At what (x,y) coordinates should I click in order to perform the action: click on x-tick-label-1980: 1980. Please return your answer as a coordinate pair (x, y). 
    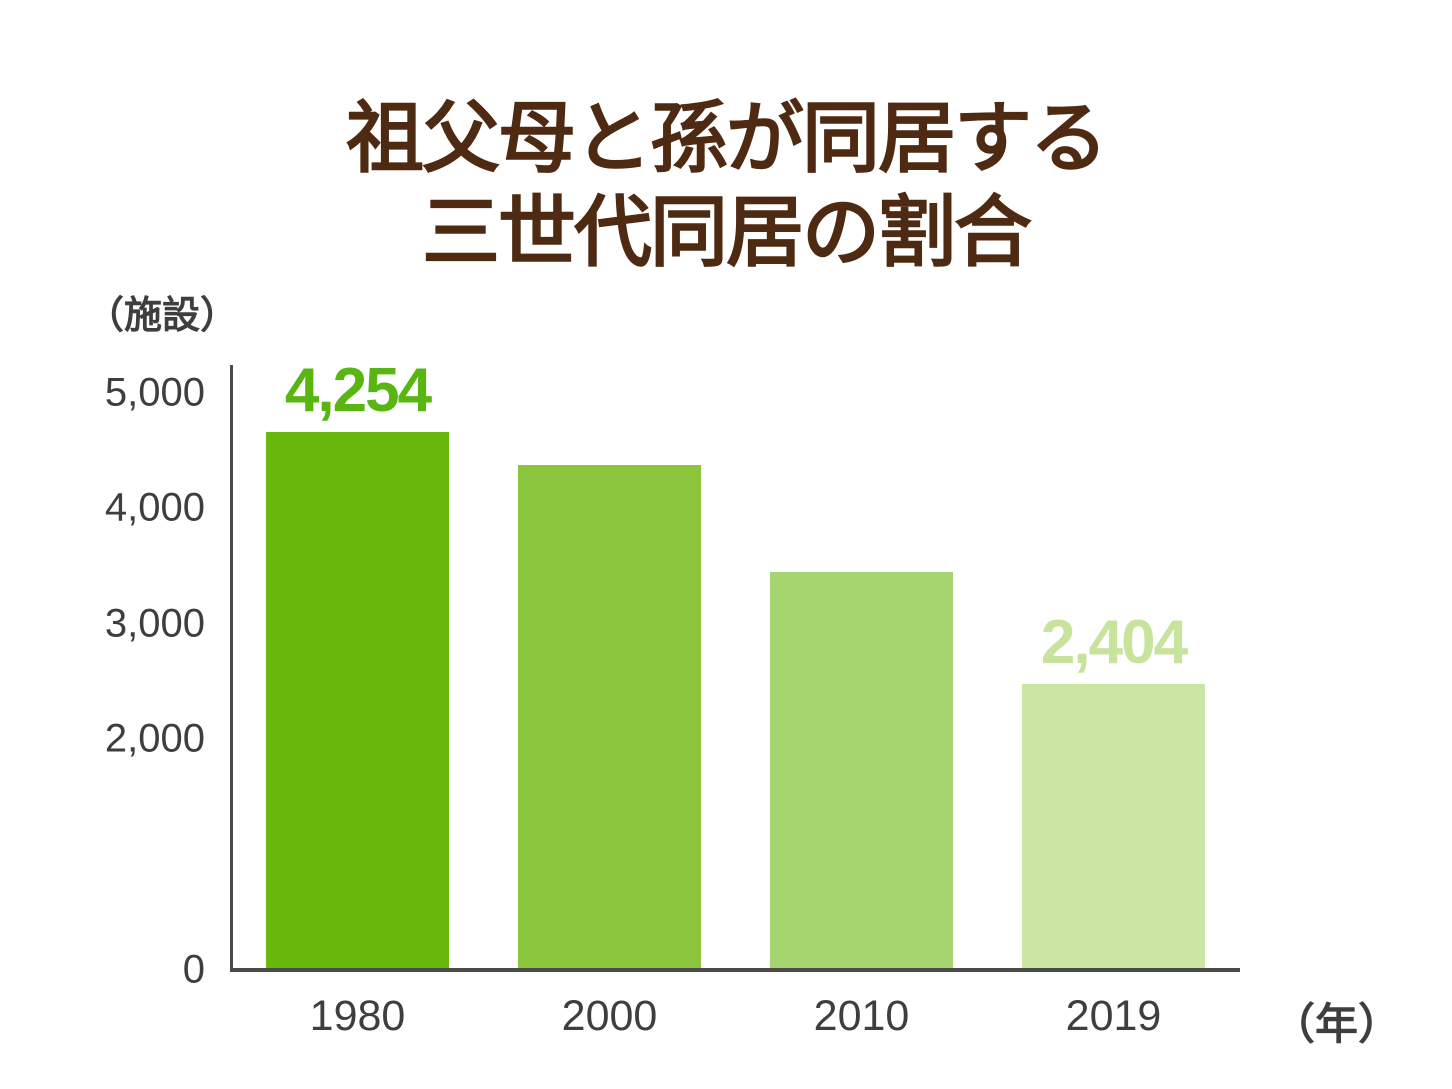
    Looking at the image, I should click on (357, 1016).